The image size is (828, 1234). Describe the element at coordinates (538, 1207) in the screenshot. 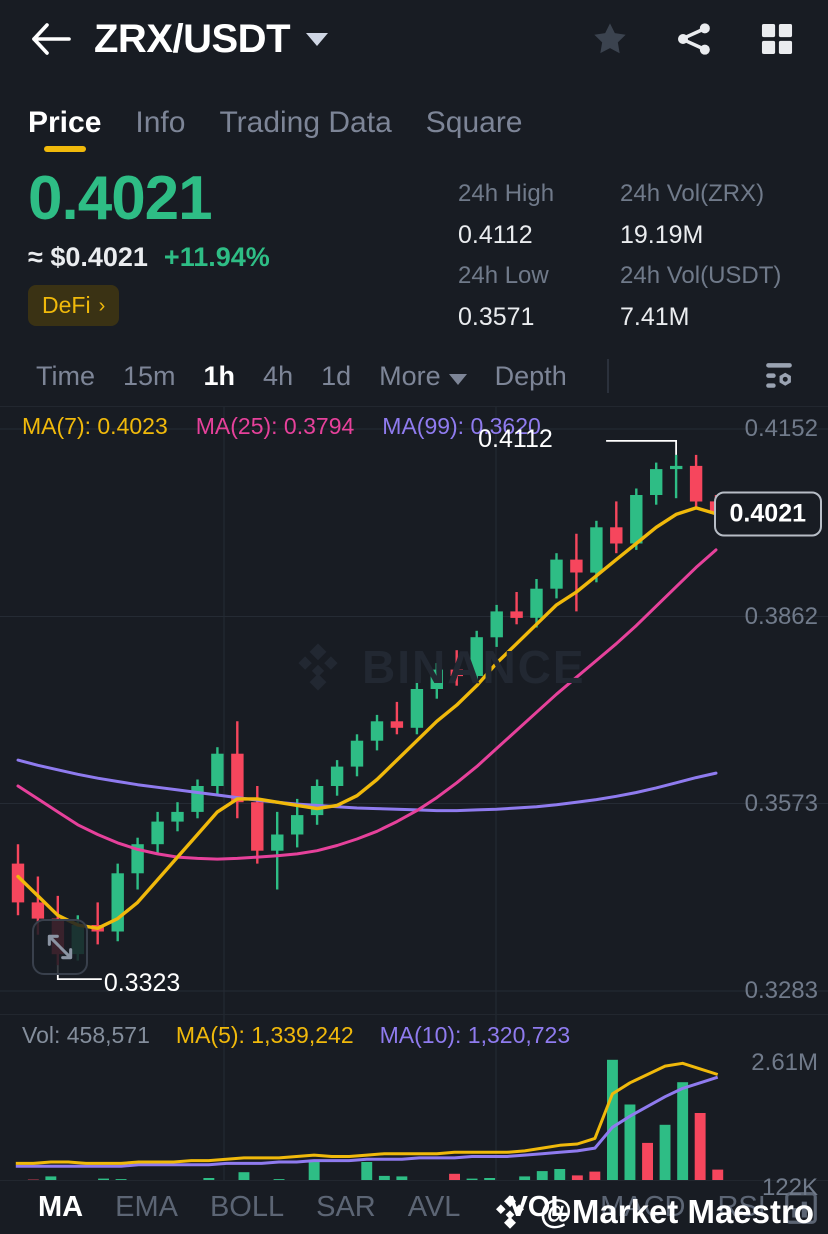

I see `indicator-vol: VOL` at that location.